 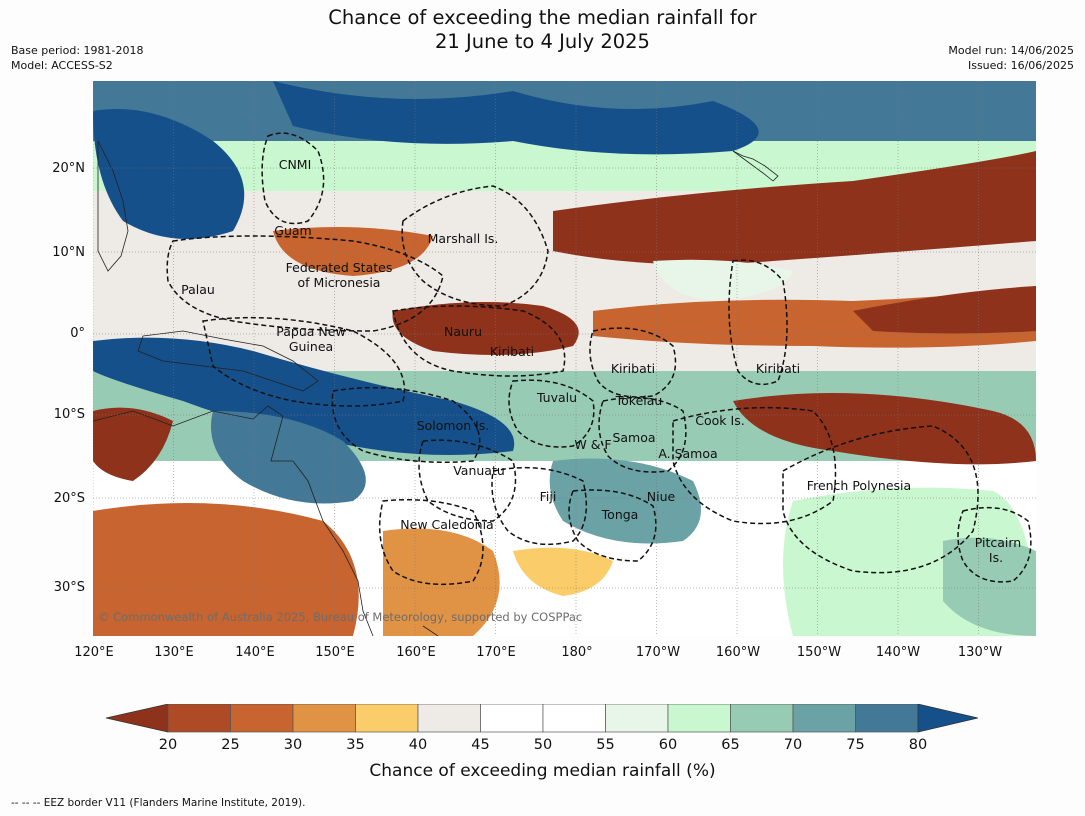 I want to click on region-label: Cook Is., so click(x=719, y=420).